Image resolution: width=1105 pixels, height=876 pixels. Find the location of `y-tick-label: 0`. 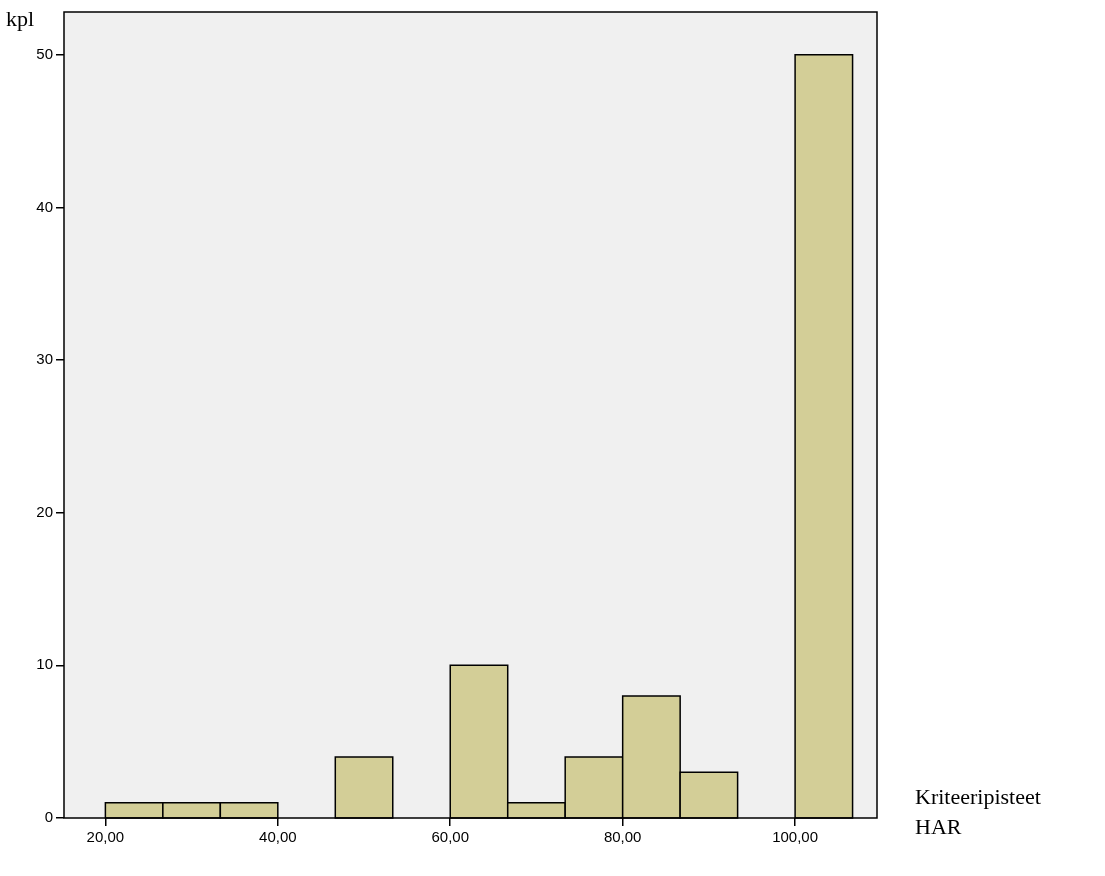

y-tick-label: 0 is located at coordinates (48, 817).